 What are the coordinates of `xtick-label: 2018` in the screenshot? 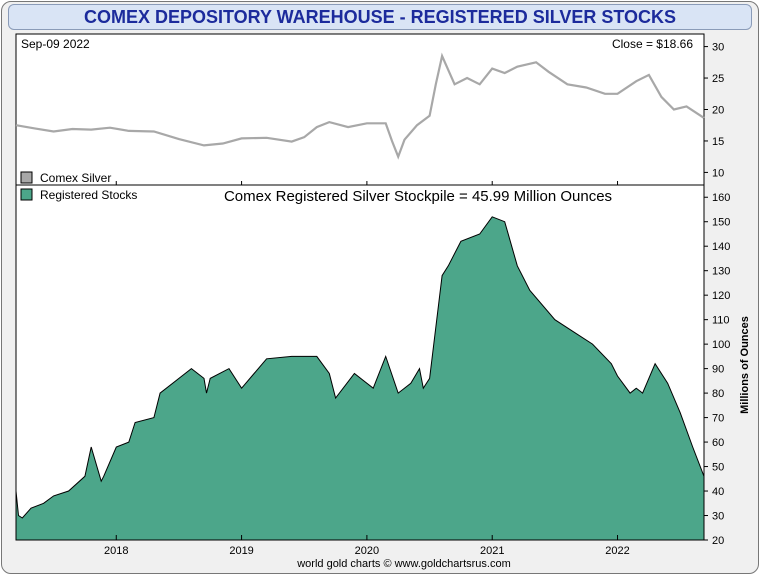 It's located at (116, 551).